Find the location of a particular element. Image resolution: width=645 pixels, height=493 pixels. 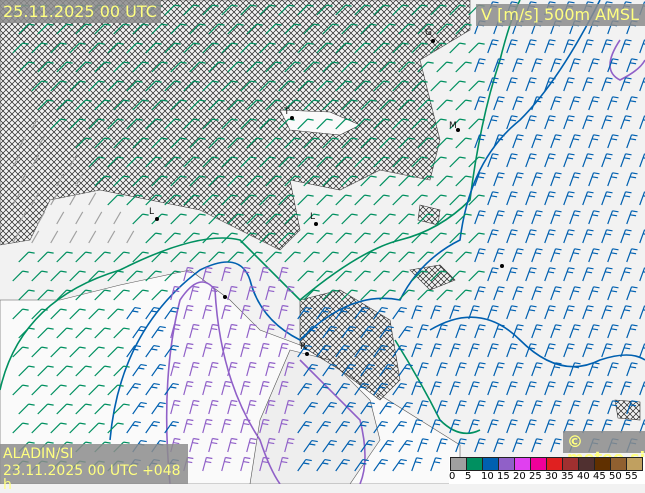

city-marker is located at coordinates (307, 354).